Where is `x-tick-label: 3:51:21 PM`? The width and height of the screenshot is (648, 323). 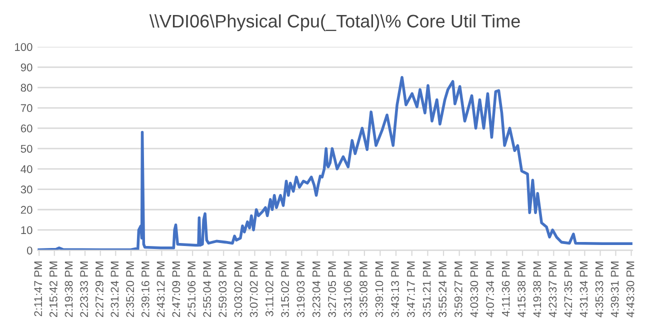
x-tick-label: 3:51:21 PM is located at coordinates (426, 290).